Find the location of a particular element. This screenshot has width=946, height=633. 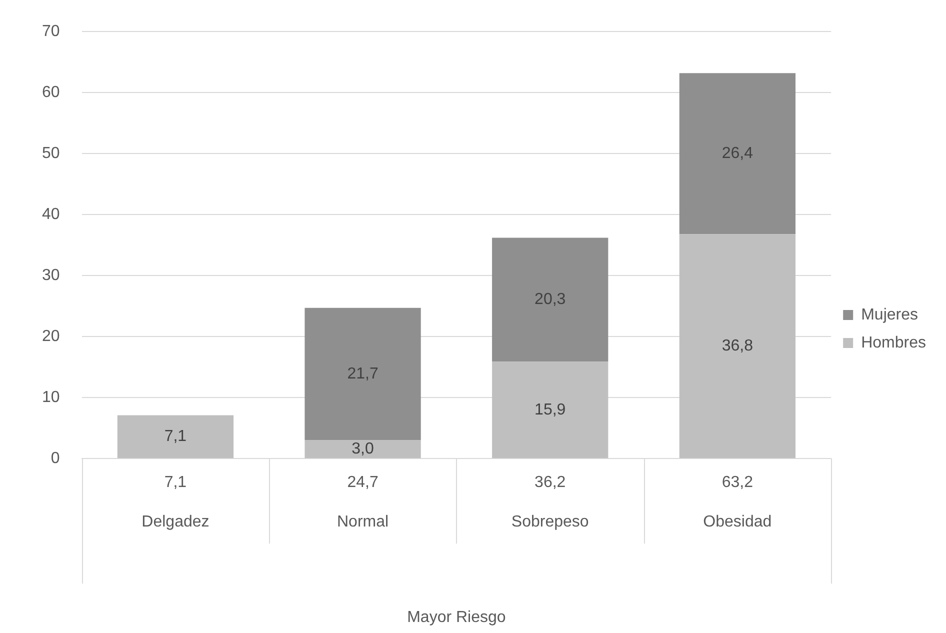

x-tick-label: Obesidad is located at coordinates (737, 522).